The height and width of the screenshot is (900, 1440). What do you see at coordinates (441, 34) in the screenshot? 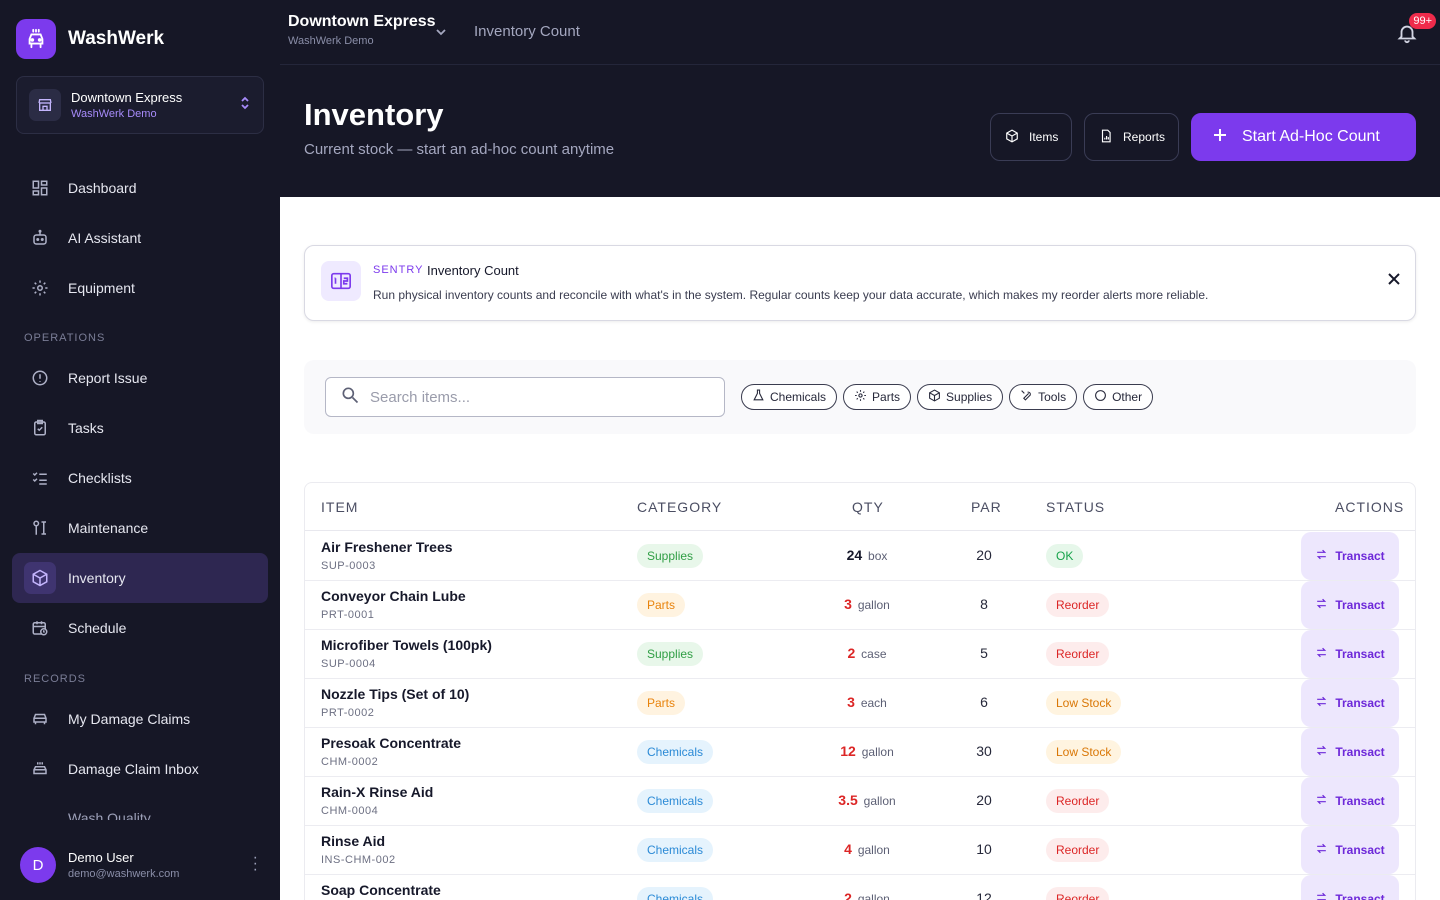
I see `chevron-down-icon` at bounding box center [441, 34].